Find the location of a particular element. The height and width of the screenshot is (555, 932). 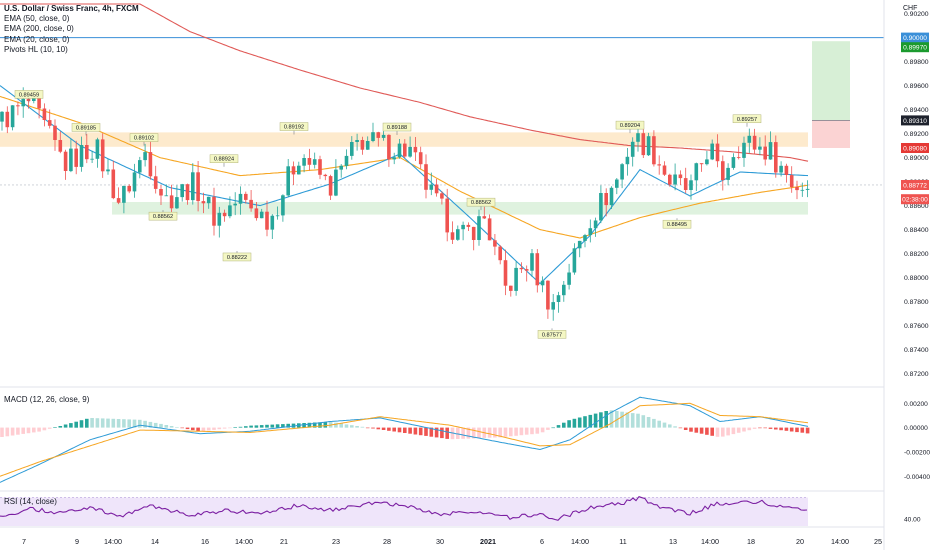

signal-line is located at coordinates (404, 439).